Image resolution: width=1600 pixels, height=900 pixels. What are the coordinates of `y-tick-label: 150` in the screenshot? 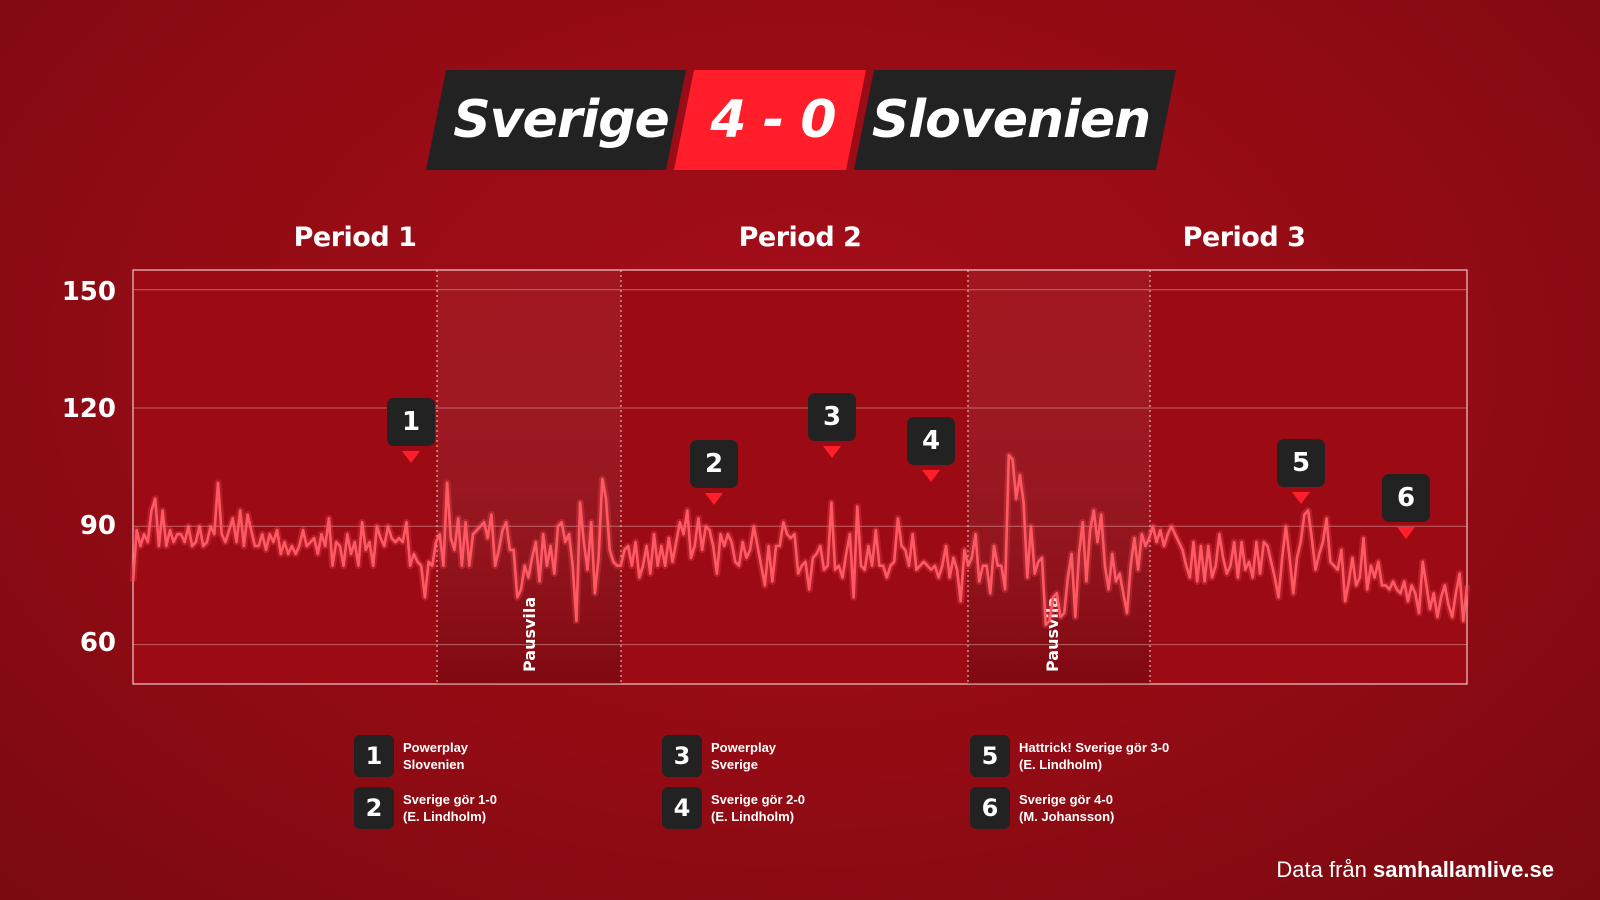 It's located at (88, 292).